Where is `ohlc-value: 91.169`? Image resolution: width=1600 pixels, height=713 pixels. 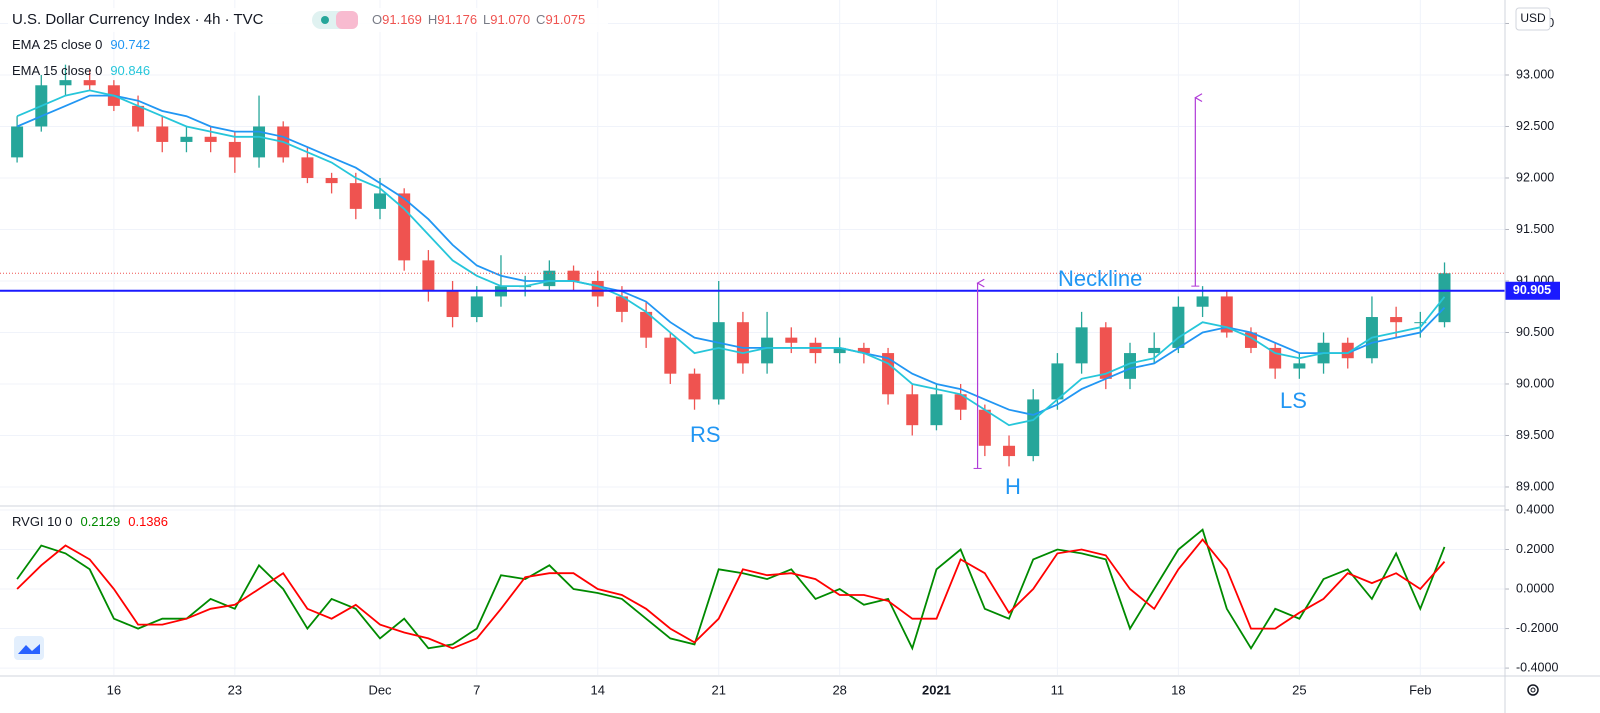
ohlc-value: 91.169 is located at coordinates (402, 19).